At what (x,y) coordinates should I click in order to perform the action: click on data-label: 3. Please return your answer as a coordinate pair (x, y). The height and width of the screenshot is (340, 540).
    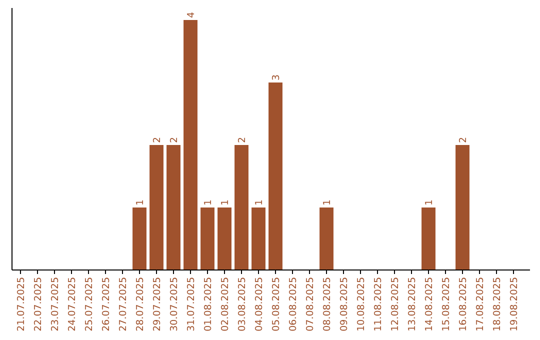
    Looking at the image, I should click on (276, 77).